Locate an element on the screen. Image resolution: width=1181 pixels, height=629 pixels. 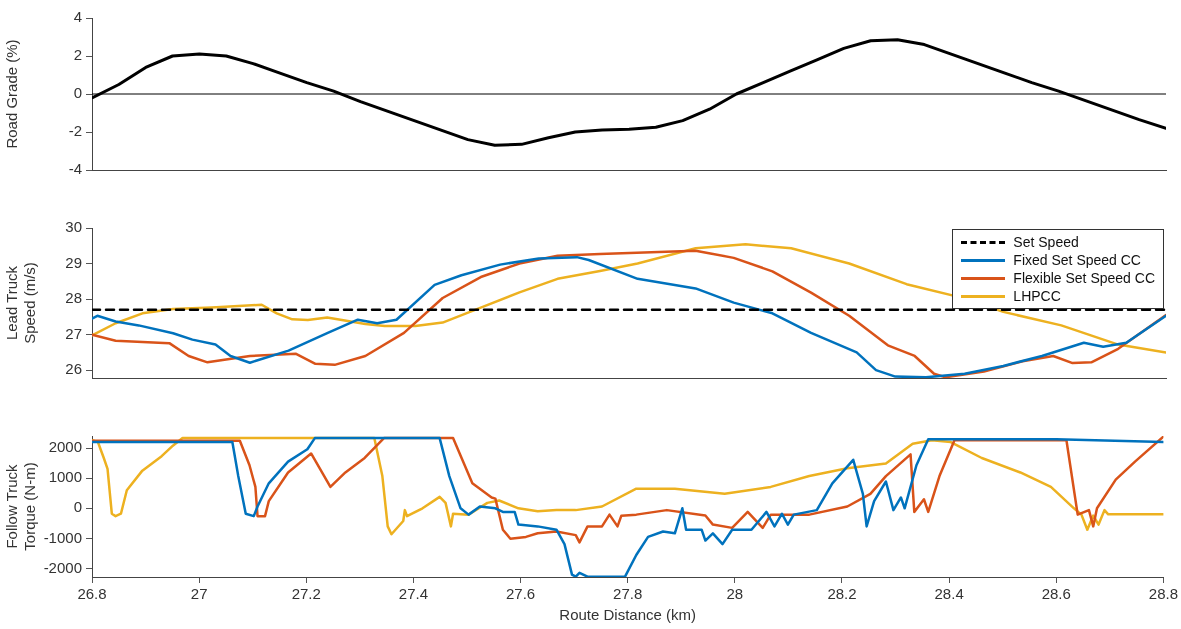
legend-label: LHPCC is located at coordinates (1037, 296).